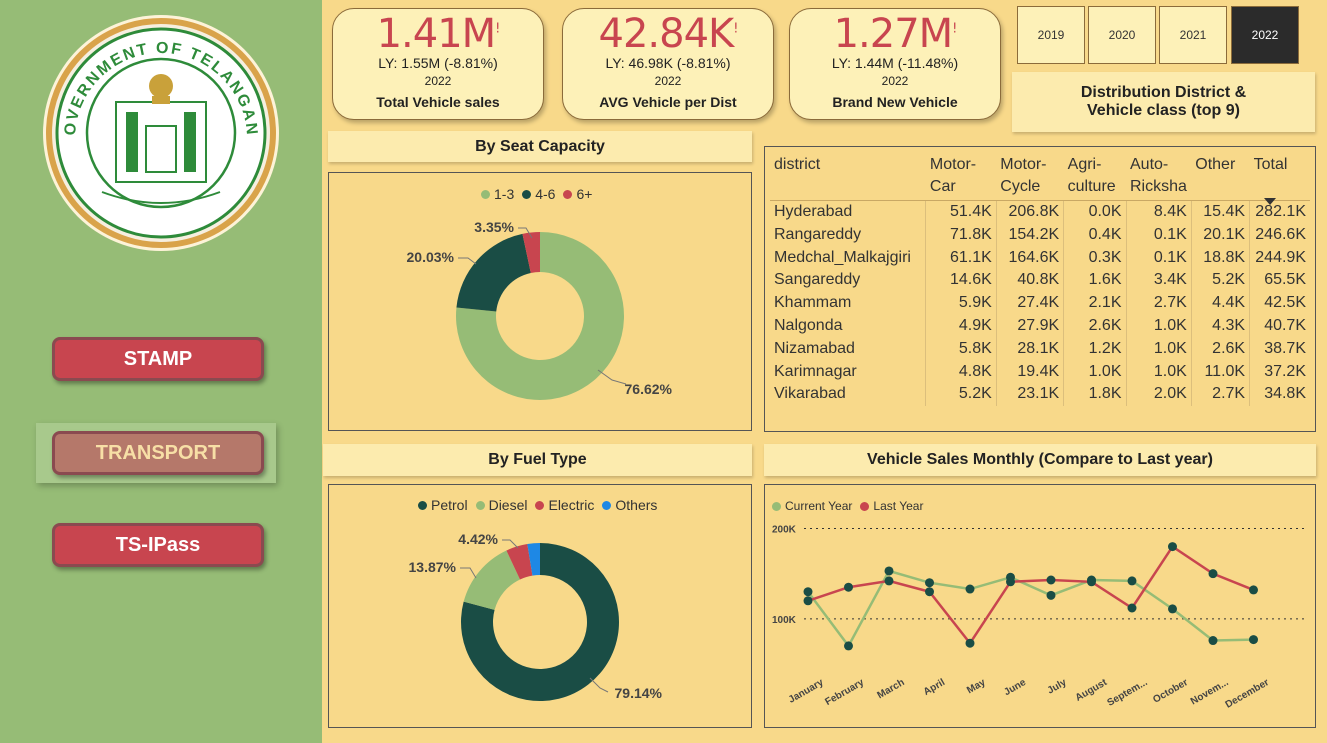 Image resolution: width=1327 pixels, height=743 pixels. I want to click on ts-ipass-button: TS-IPass, so click(158, 545).